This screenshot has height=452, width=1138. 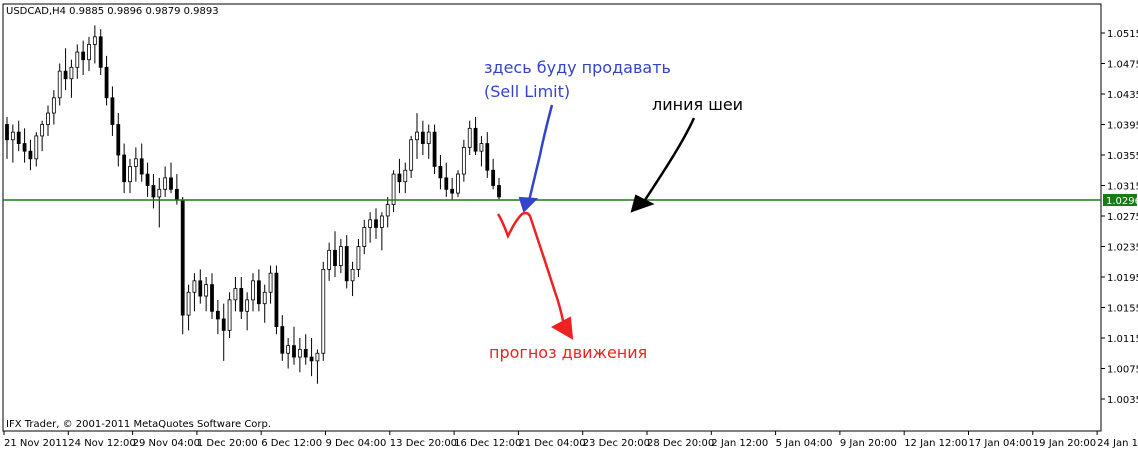 I want to click on y-tick-label: 1.0235, so click(x=1122, y=248).